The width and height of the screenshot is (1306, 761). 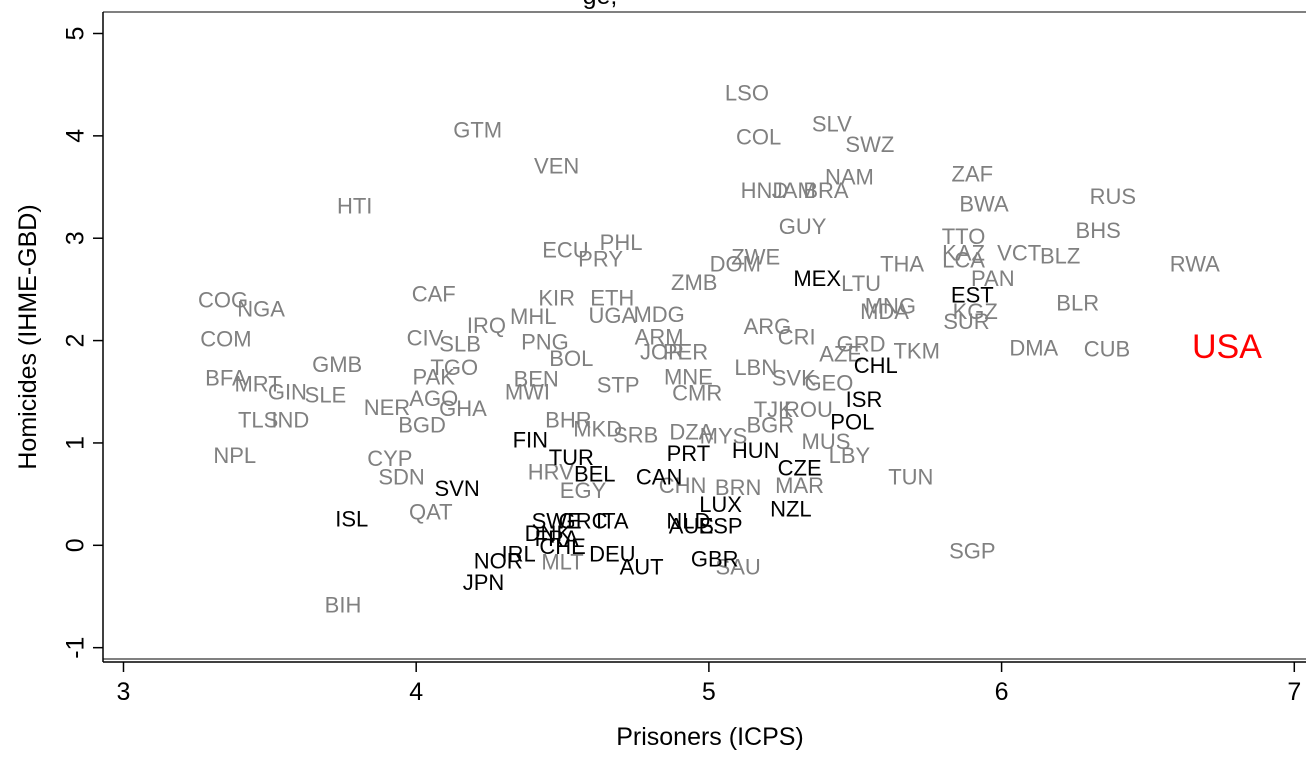 I want to click on point-label: SUR, so click(x=966, y=321).